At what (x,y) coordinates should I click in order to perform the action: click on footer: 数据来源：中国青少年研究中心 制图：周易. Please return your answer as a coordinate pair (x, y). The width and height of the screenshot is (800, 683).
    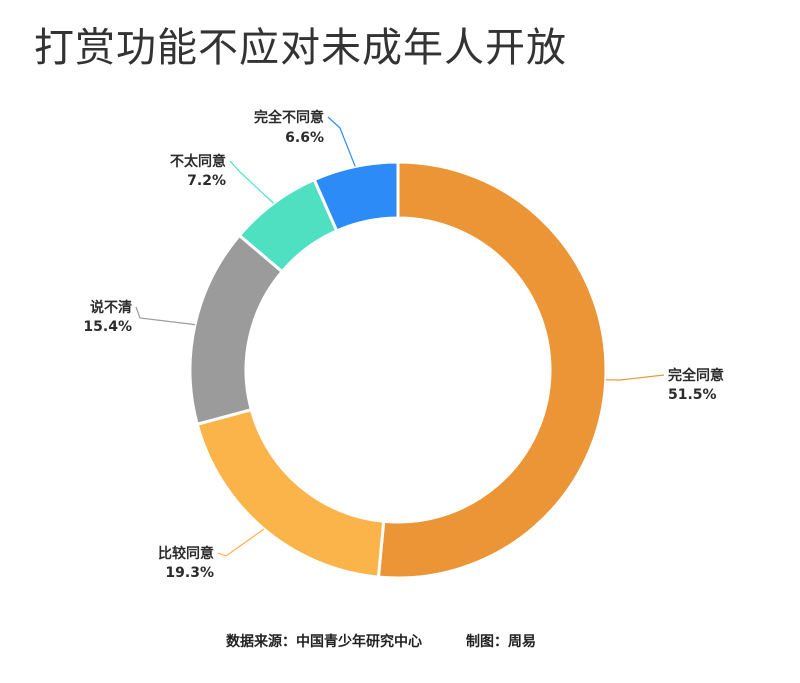
    Looking at the image, I should click on (381, 641).